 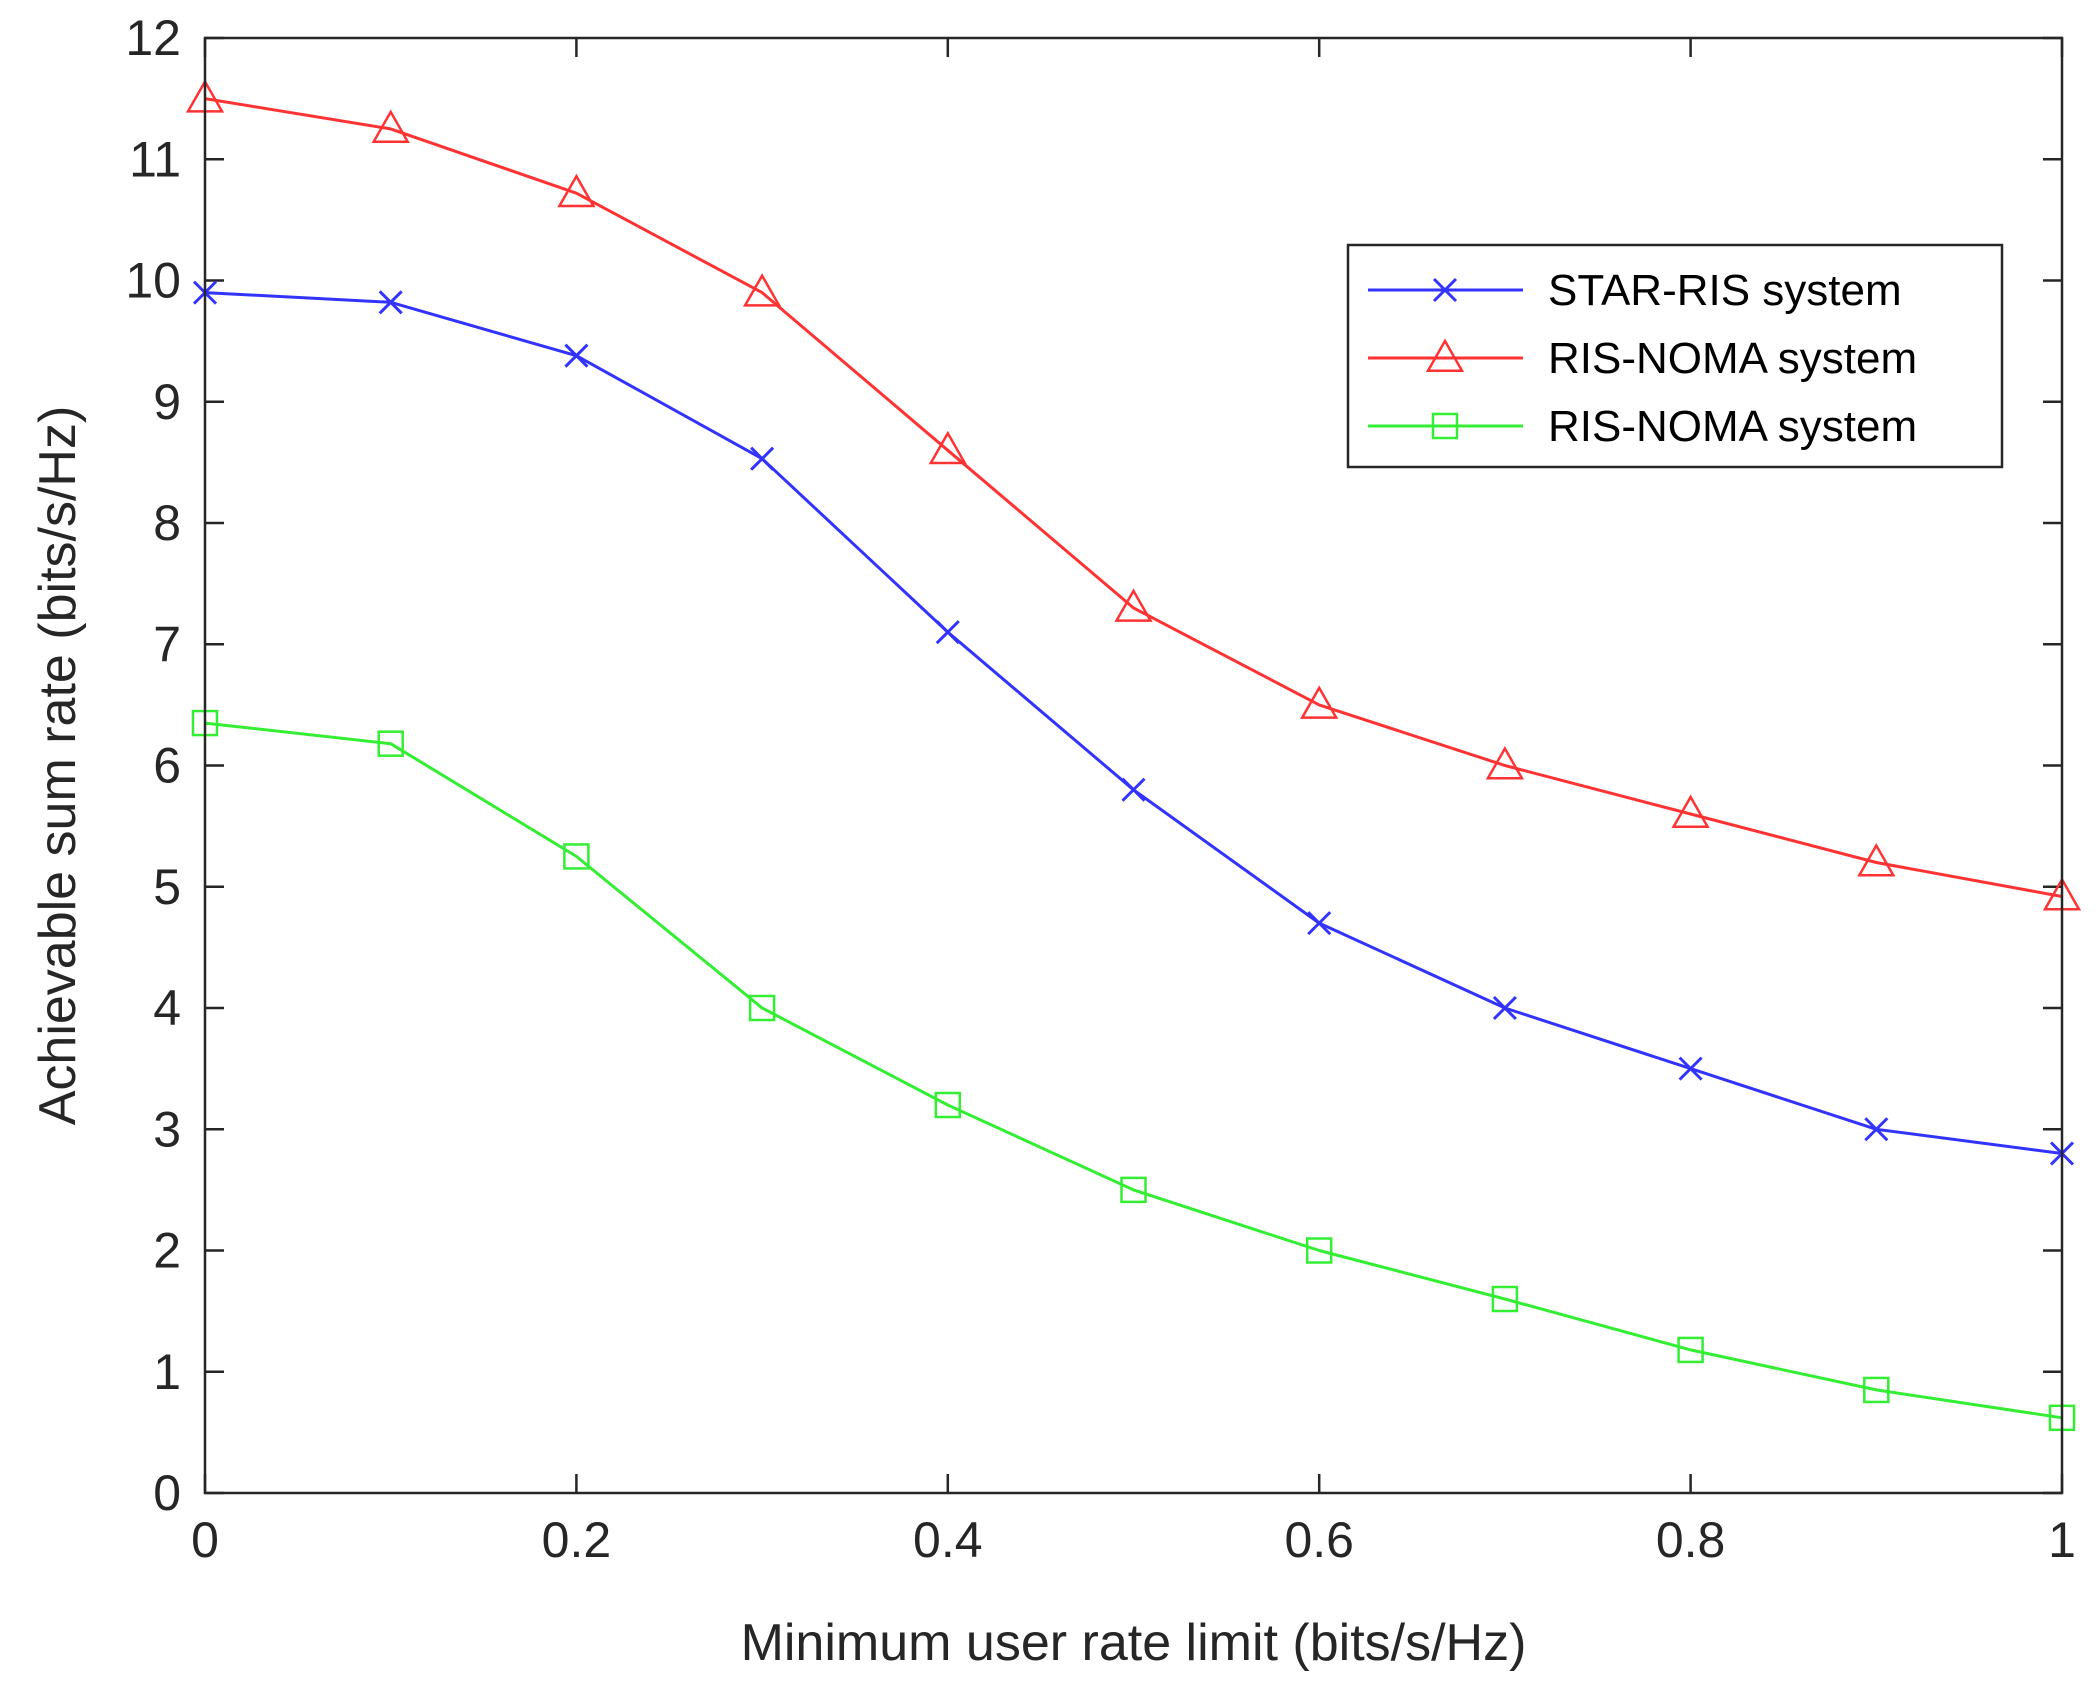 I want to click on x-tick-label-3: 0.6, so click(x=1319, y=1540).